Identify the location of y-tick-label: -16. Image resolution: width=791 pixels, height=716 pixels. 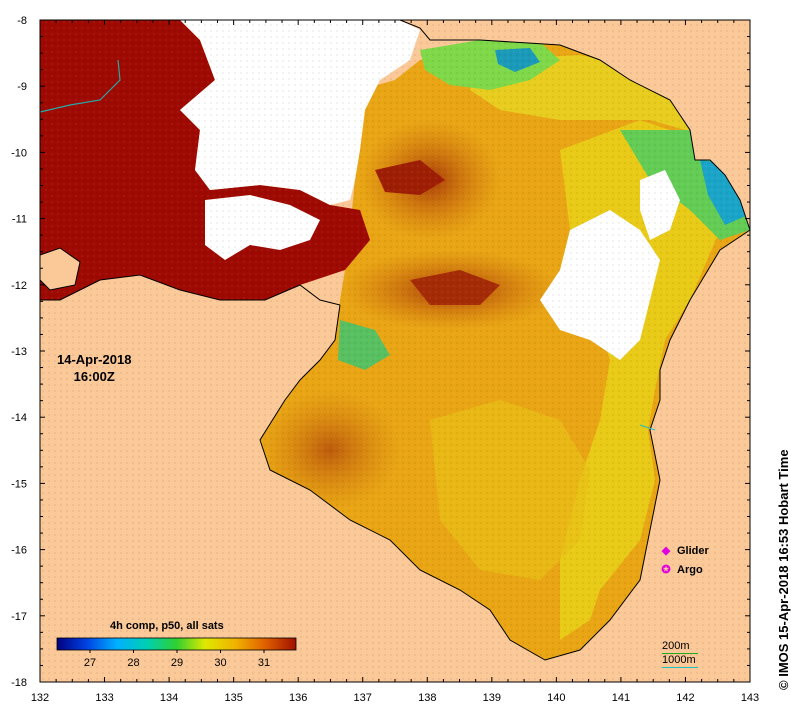
(19, 551).